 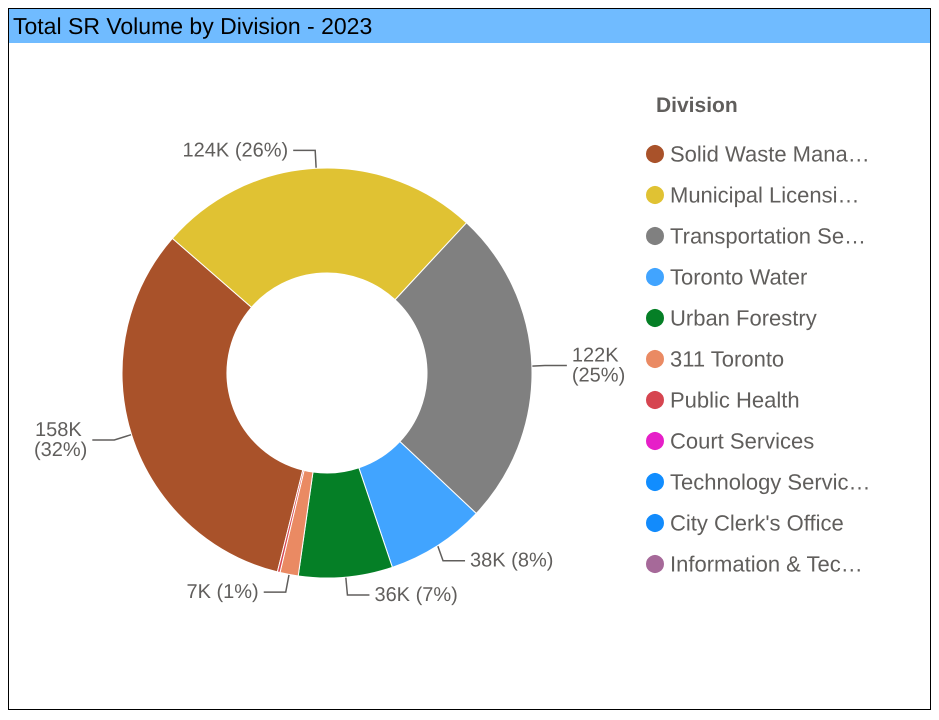 What do you see at coordinates (743, 318) in the screenshot?
I see `legend-label: Urban Forestry` at bounding box center [743, 318].